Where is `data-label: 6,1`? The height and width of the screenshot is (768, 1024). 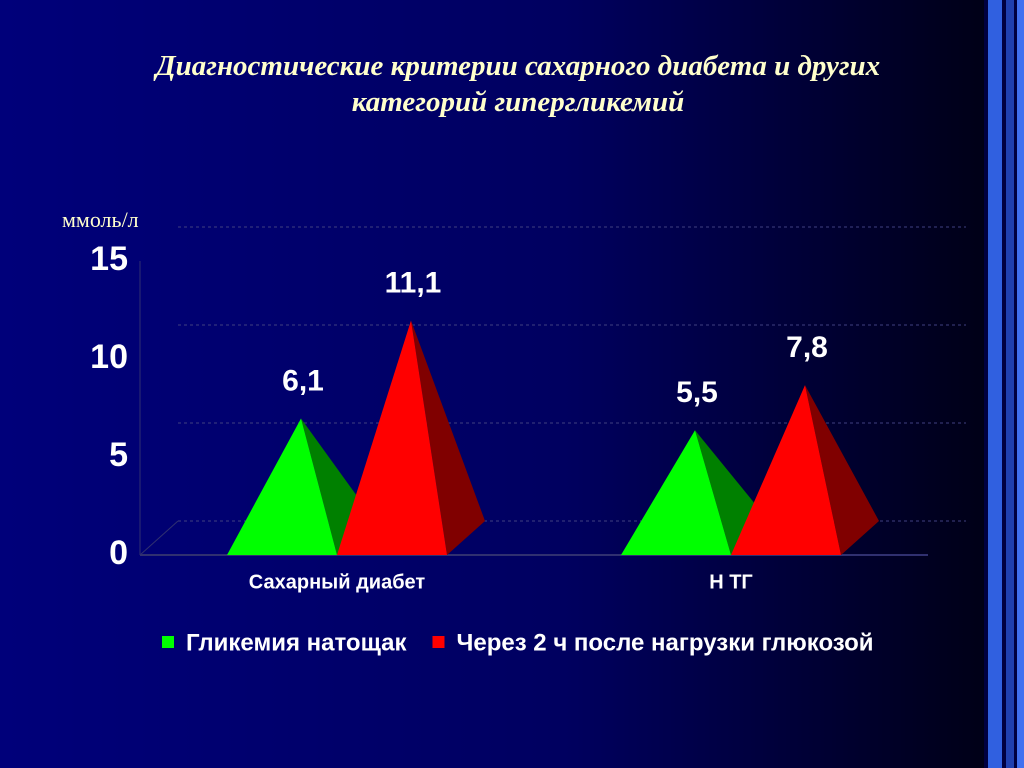 data-label: 6,1 is located at coordinates (303, 380).